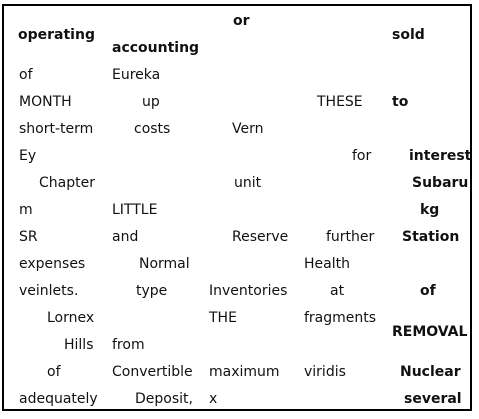 This screenshot has height=419, width=479. I want to click on table-cell: further, so click(350, 237).